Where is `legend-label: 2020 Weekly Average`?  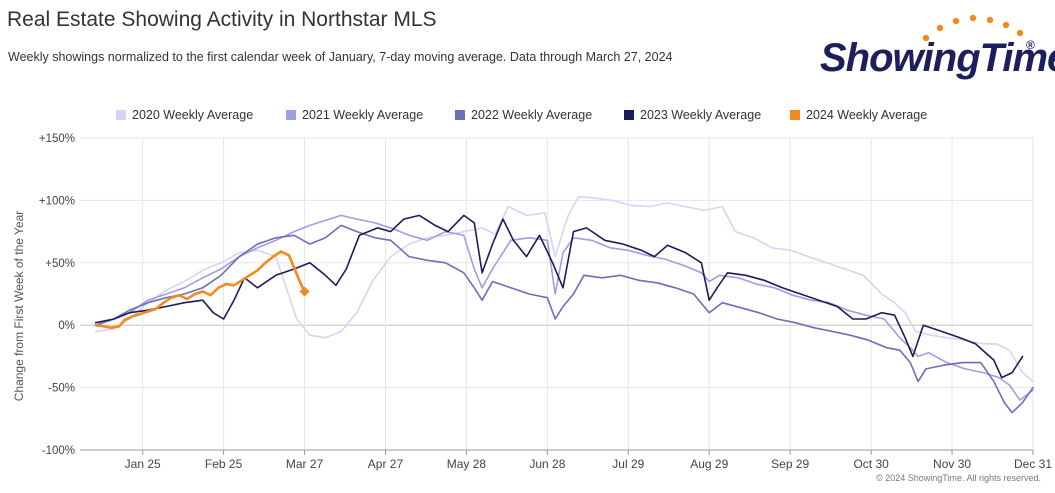 legend-label: 2020 Weekly Average is located at coordinates (193, 115).